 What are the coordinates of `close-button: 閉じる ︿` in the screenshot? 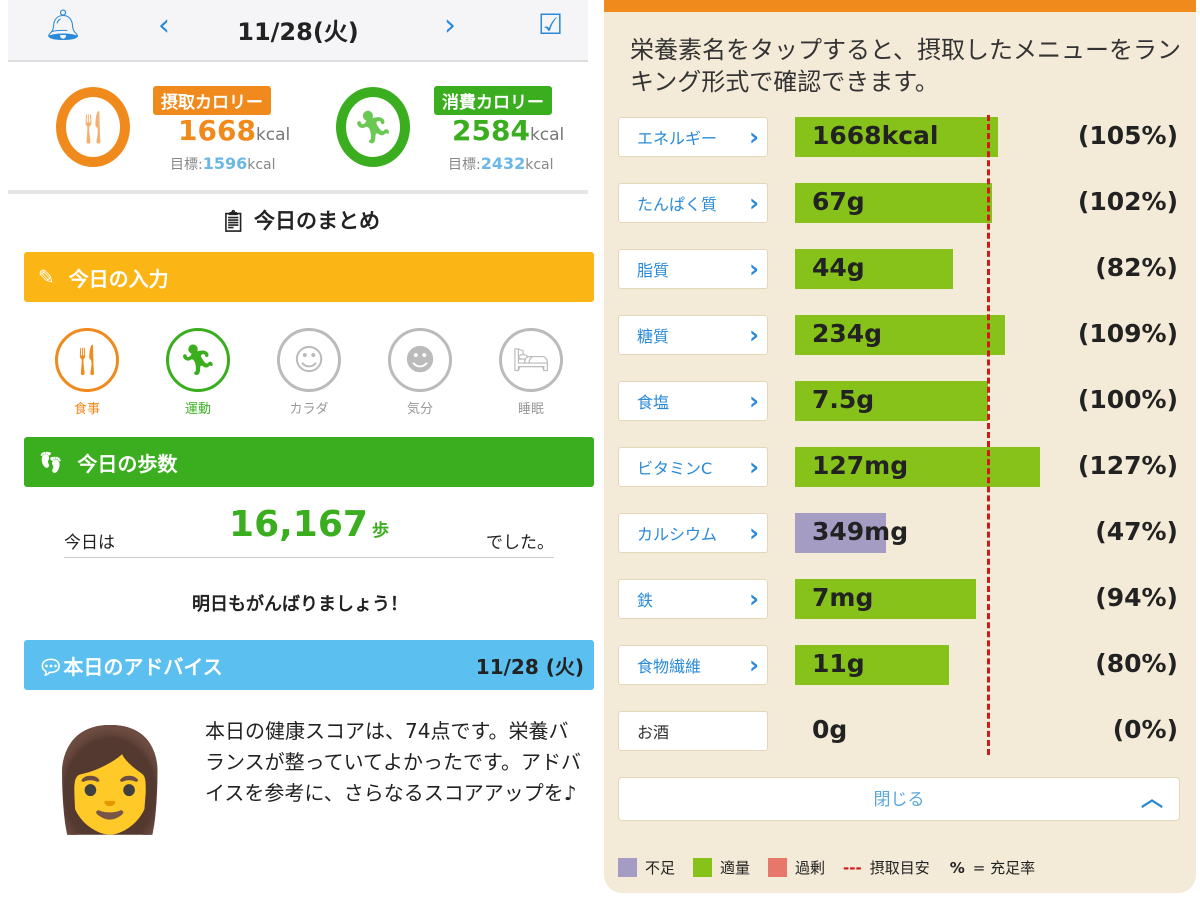 It's located at (899, 799).